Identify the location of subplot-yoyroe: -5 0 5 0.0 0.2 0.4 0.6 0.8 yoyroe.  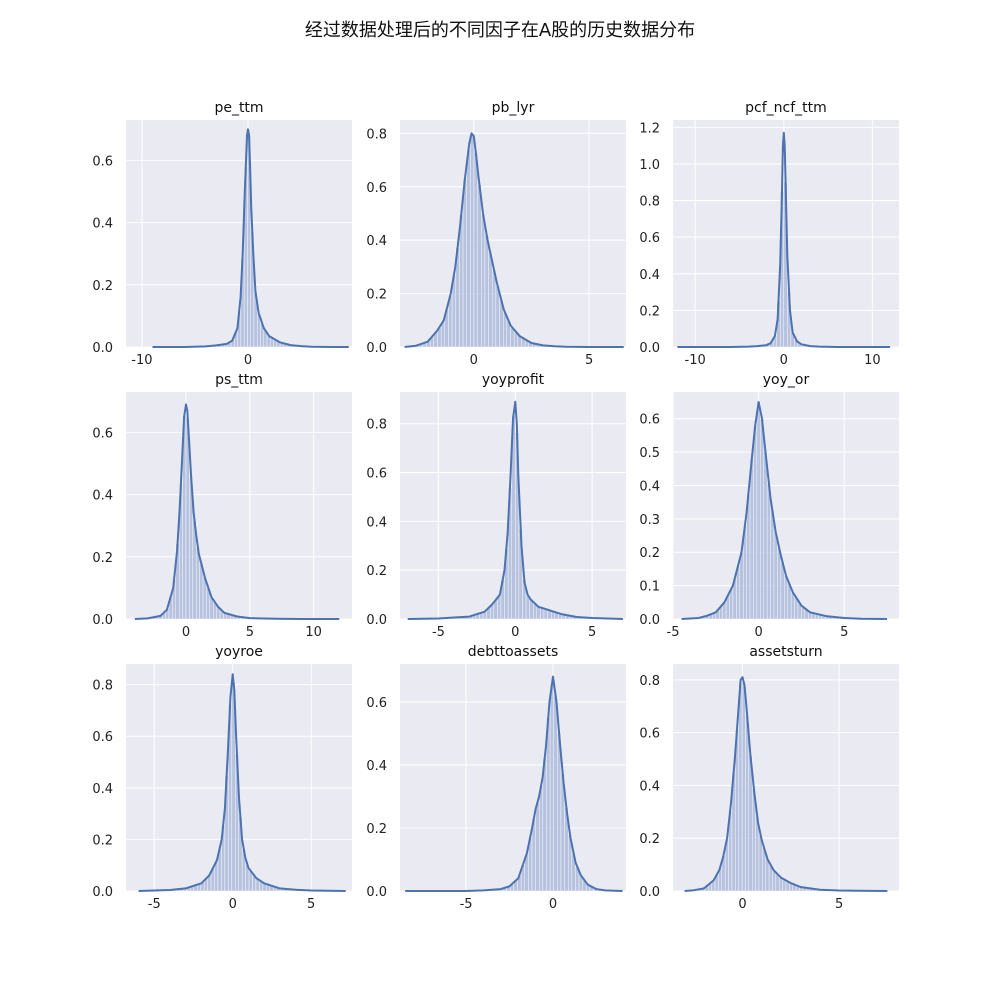
(222, 778).